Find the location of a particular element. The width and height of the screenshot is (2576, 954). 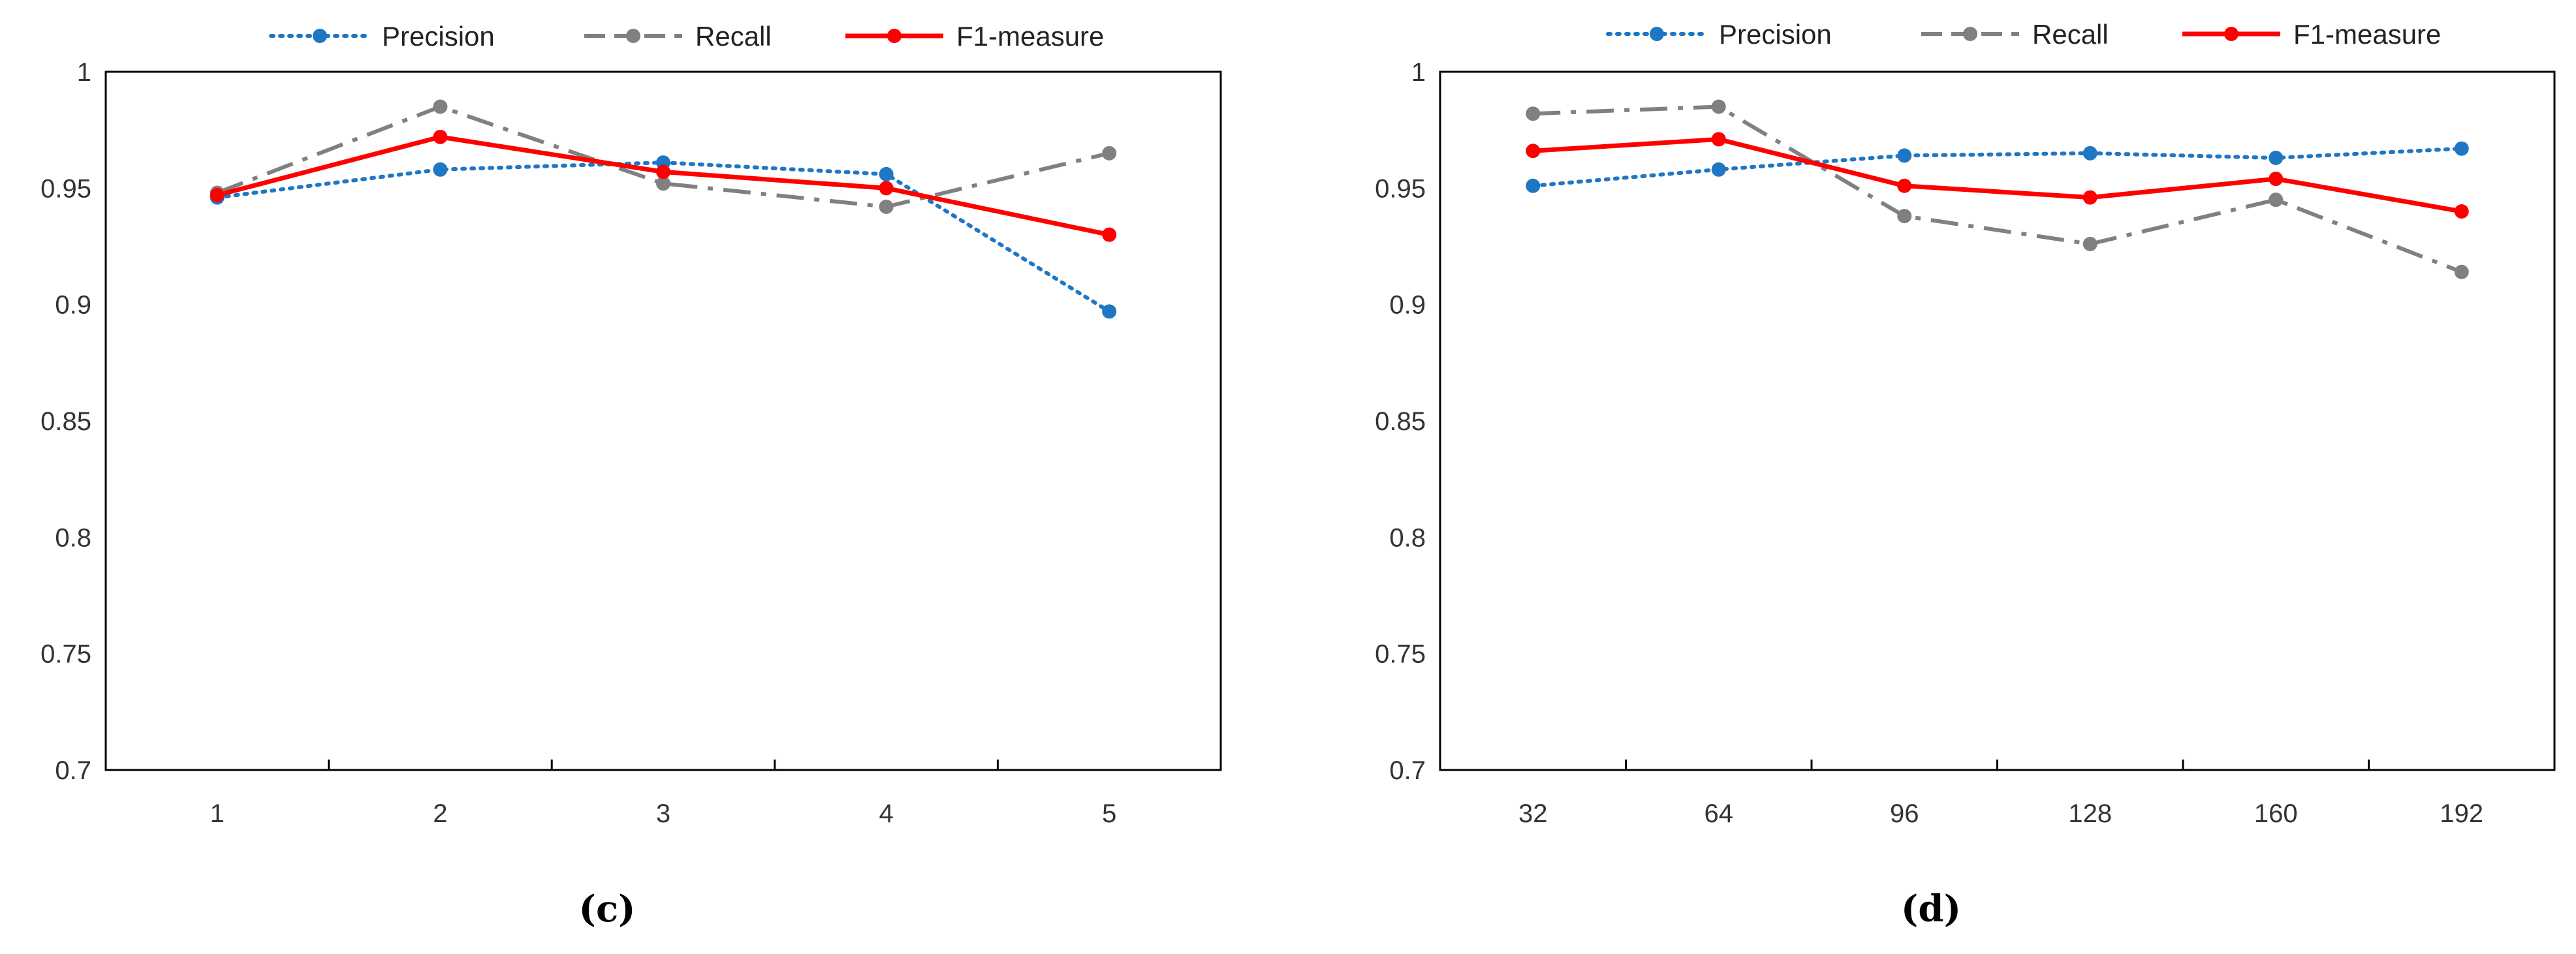

x-tick-label: 64 is located at coordinates (1719, 813).